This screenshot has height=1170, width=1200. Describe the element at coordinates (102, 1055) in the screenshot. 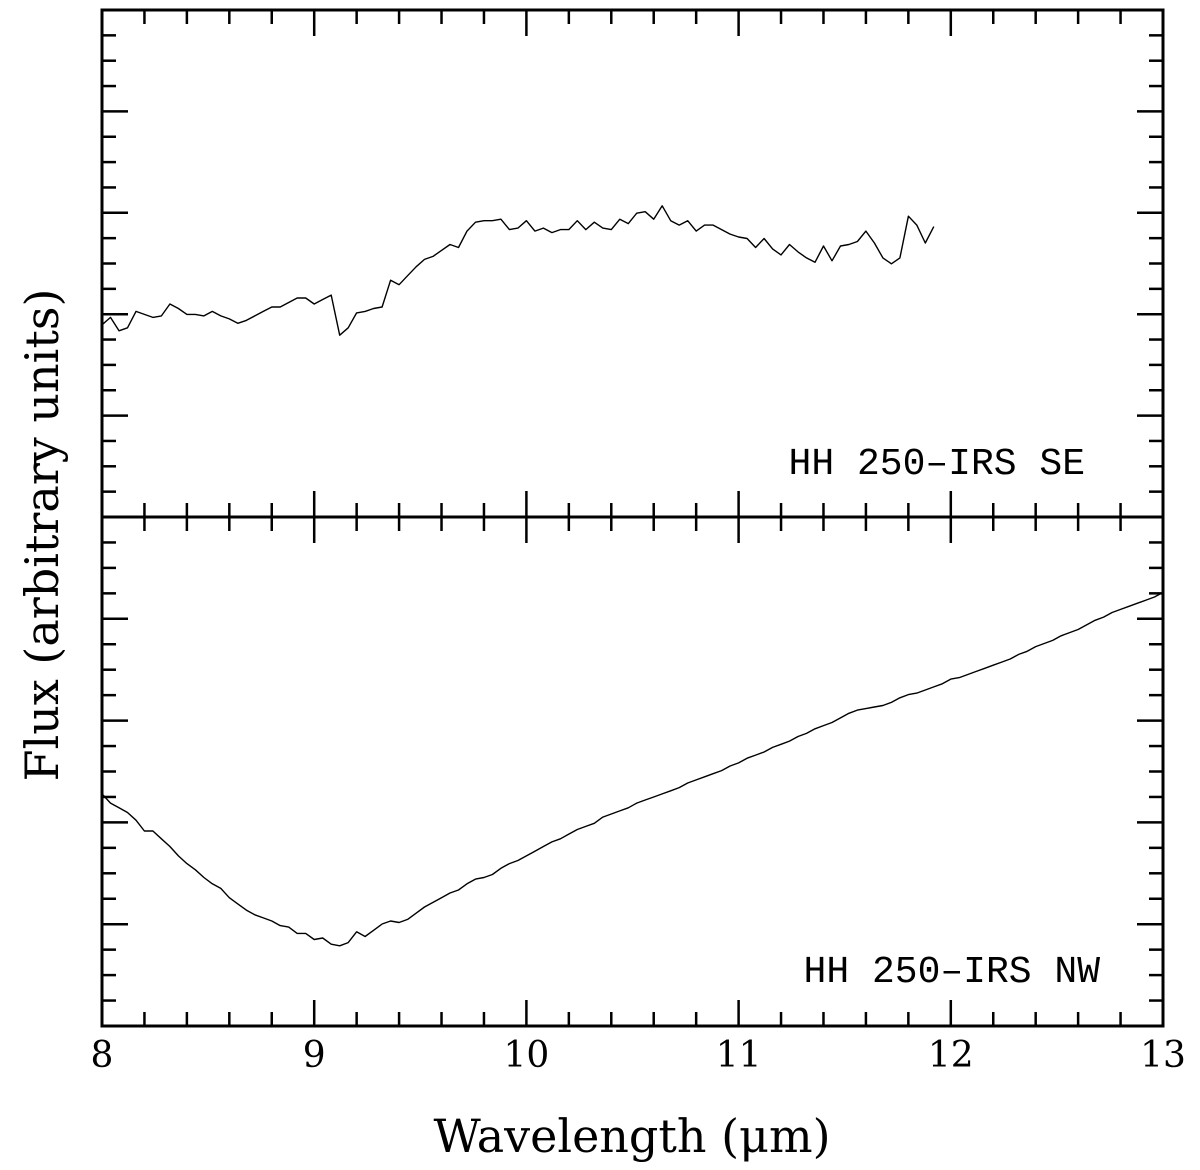

I see `x-tick-label: 8` at that location.